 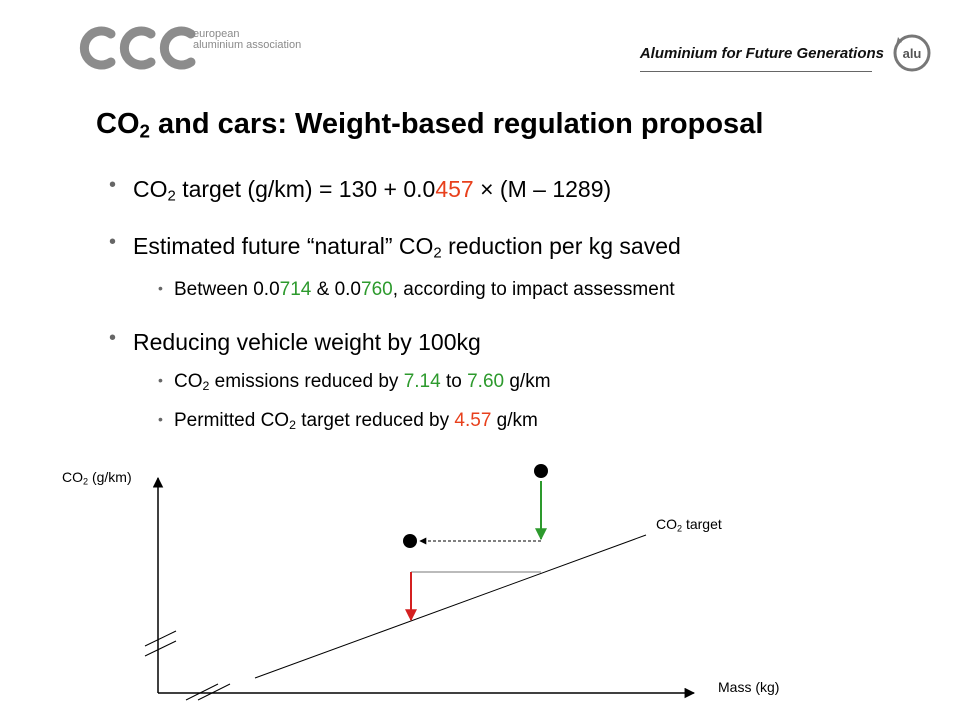 I want to click on alu-recycle-icon: alu, so click(x=912, y=53).